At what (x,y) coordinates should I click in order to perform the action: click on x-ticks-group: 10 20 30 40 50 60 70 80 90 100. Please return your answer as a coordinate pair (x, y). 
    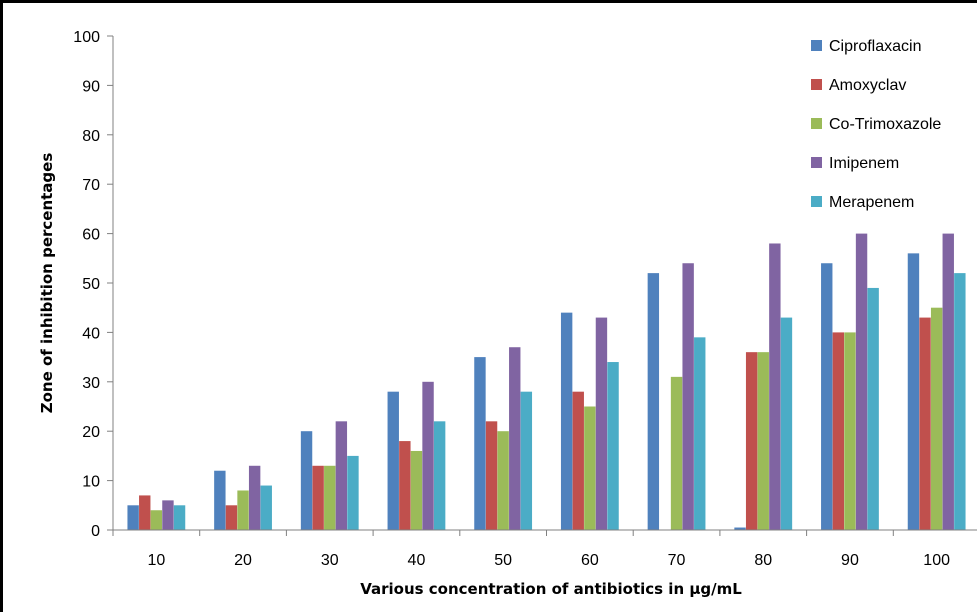
    Looking at the image, I should click on (531, 549).